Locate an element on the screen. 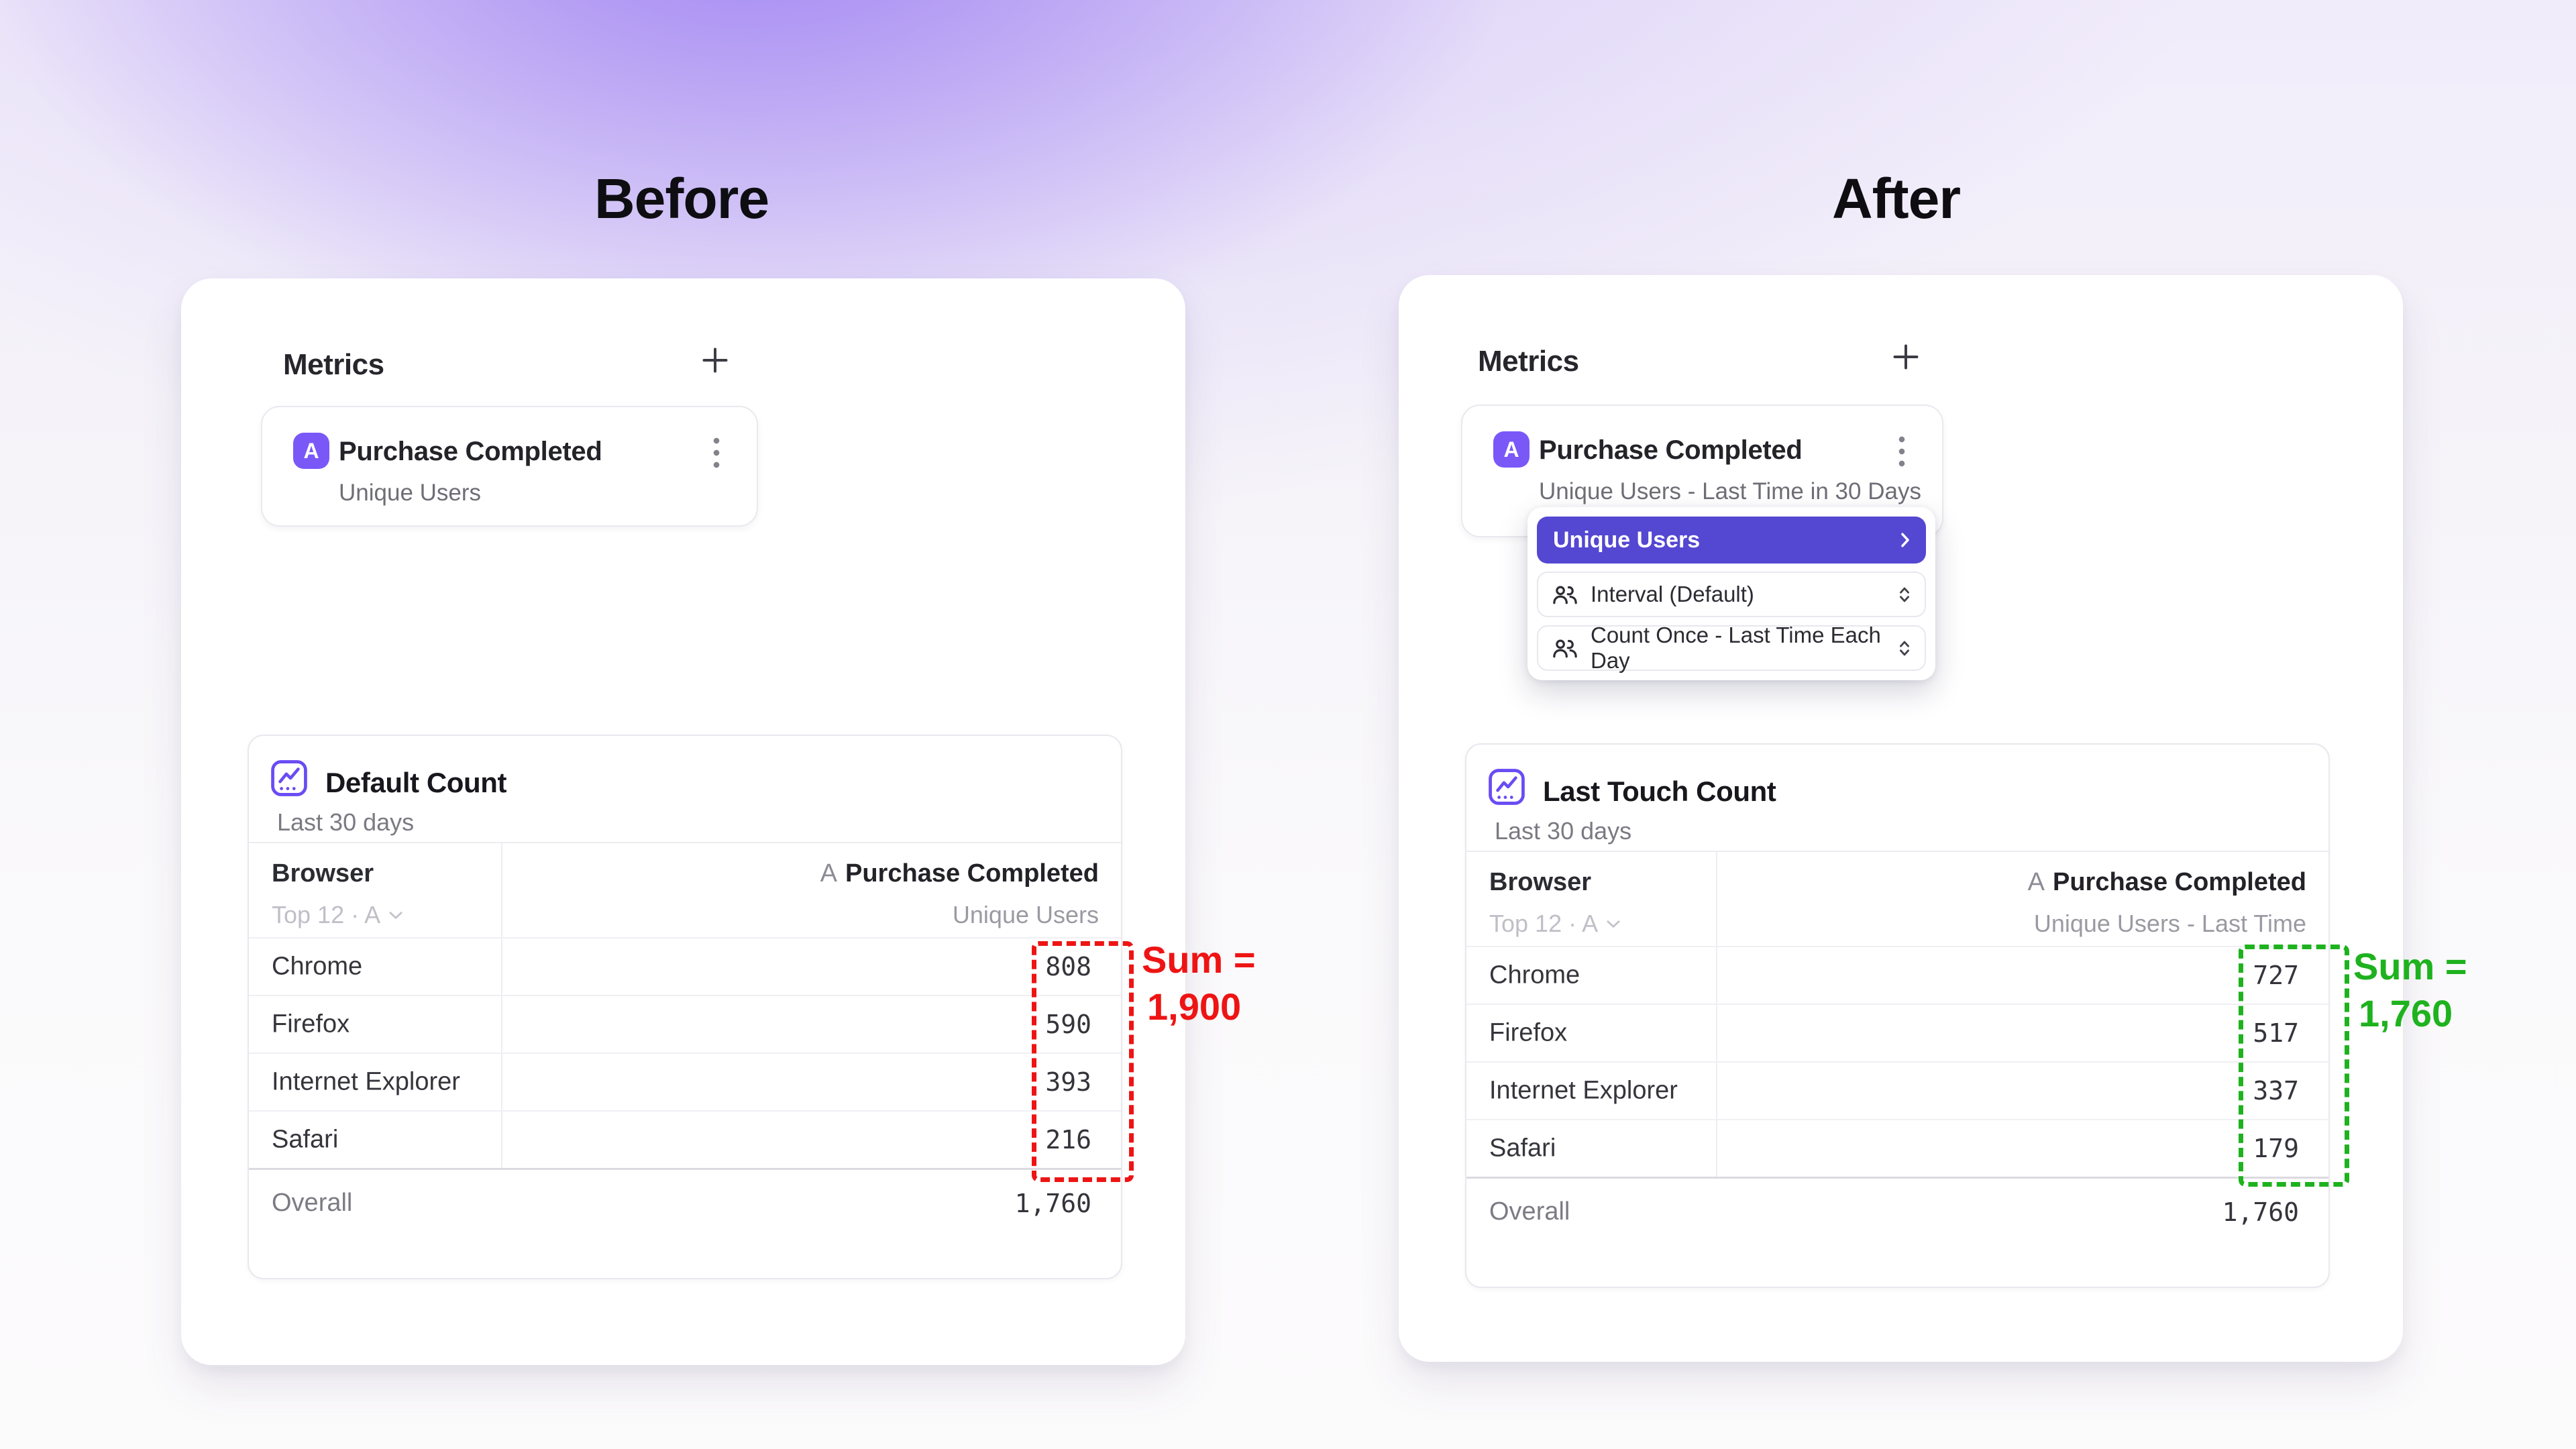  before-sum-annotation: Sum = 1,900 is located at coordinates (1199, 983).